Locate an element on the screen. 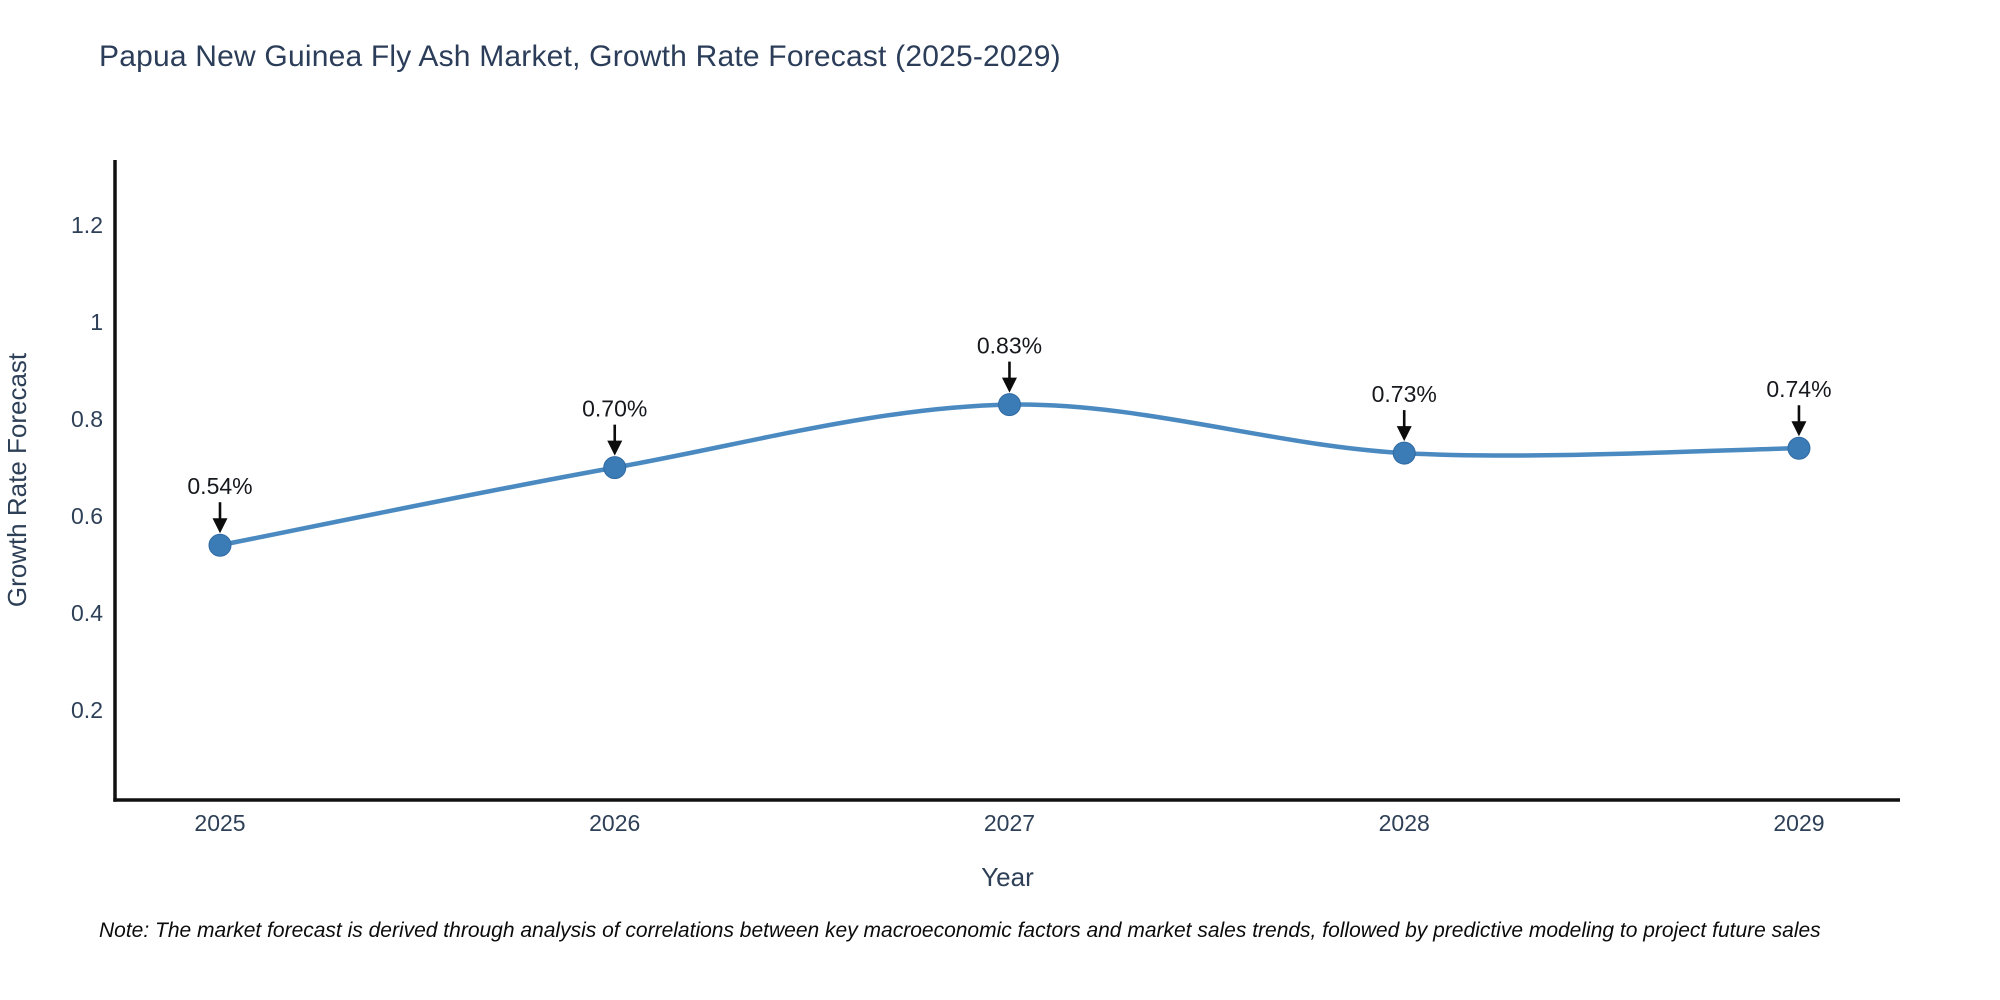 This screenshot has width=2000, height=1000. y-tick-label: 0.8 is located at coordinates (87, 419).